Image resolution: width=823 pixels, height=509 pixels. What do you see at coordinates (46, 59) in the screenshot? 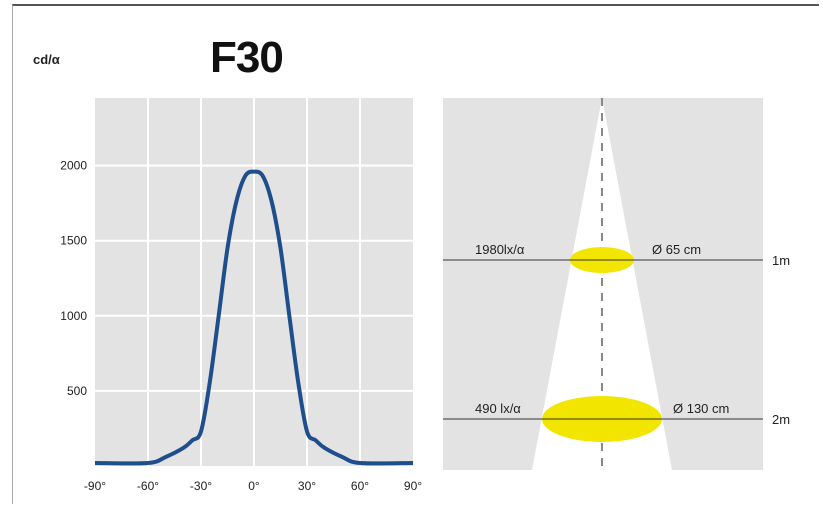
I see `unit-label: cd/α` at bounding box center [46, 59].